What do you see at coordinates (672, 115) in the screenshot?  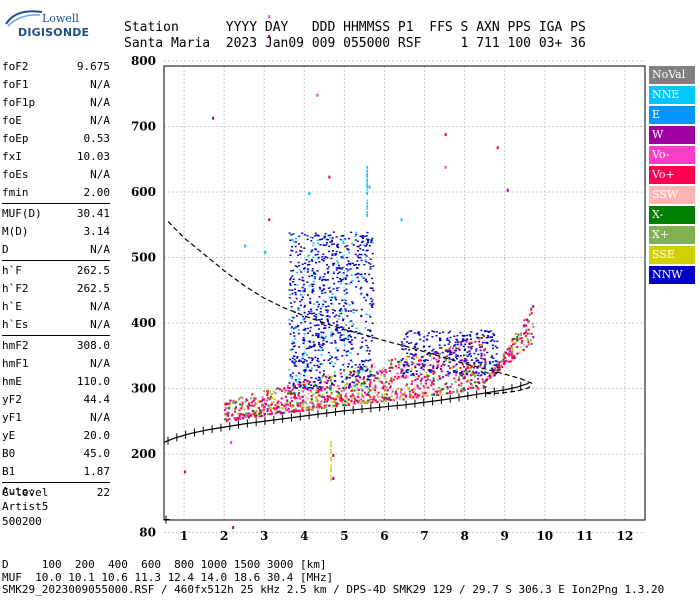 I see `legend-item-e: E` at bounding box center [672, 115].